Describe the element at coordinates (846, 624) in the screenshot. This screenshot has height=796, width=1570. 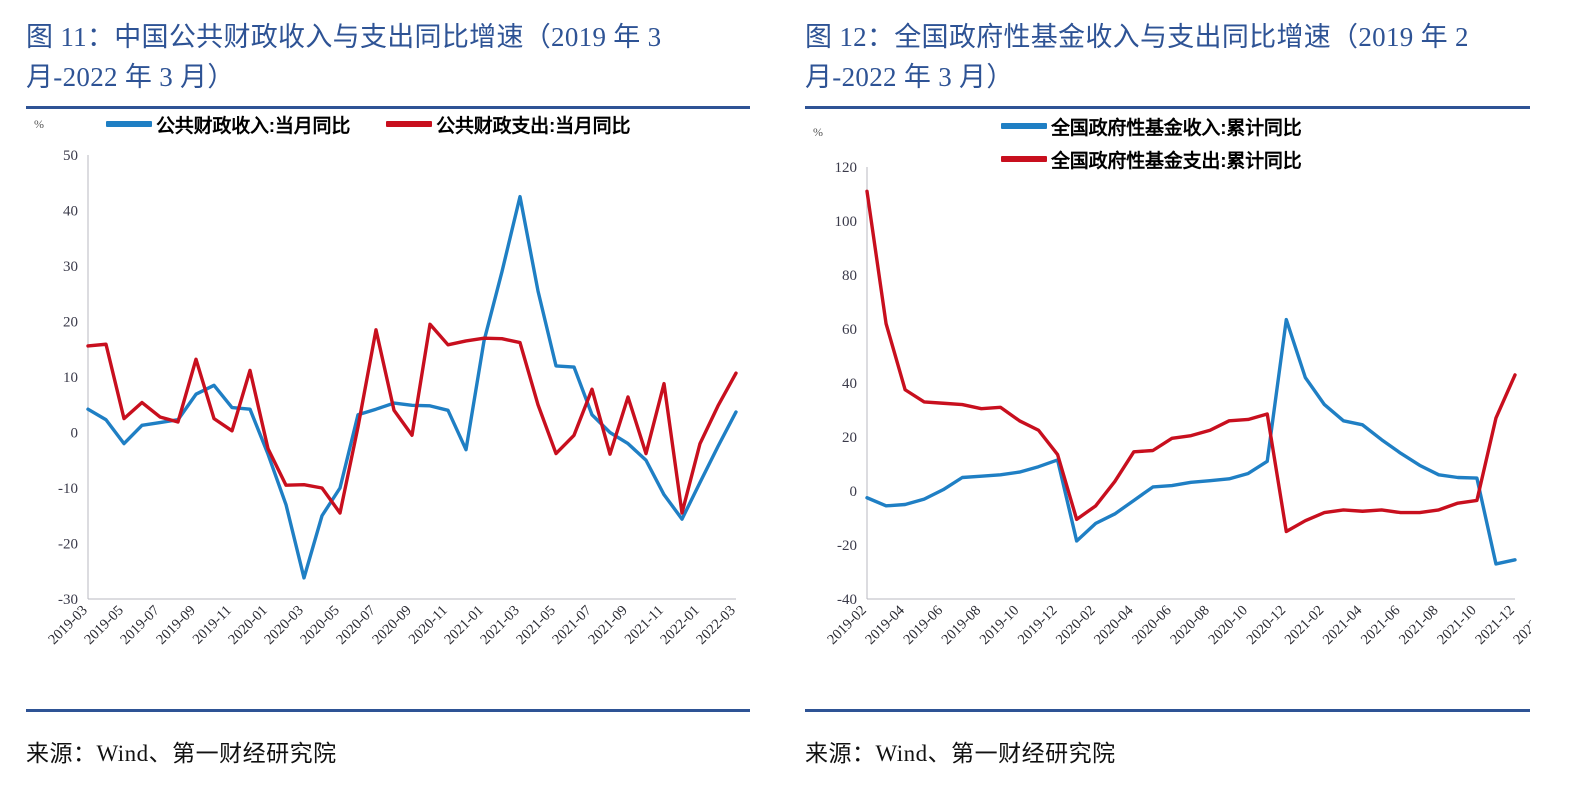
I see `svg-text: 2019-02` at that location.